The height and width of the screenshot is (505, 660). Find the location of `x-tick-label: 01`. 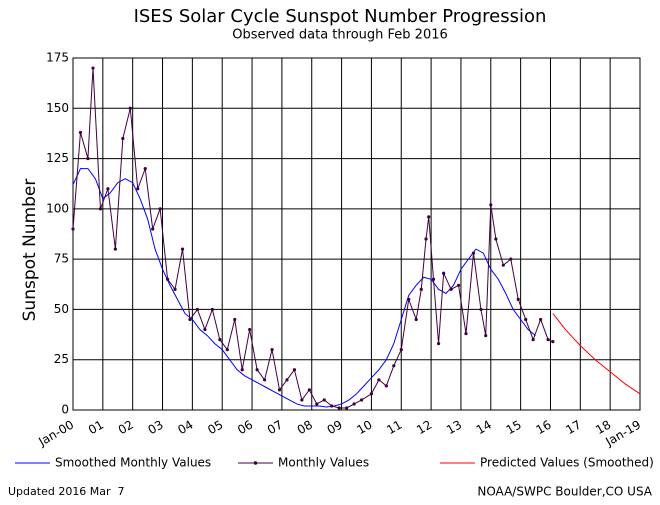

x-tick-label: 01 is located at coordinates (96, 428).